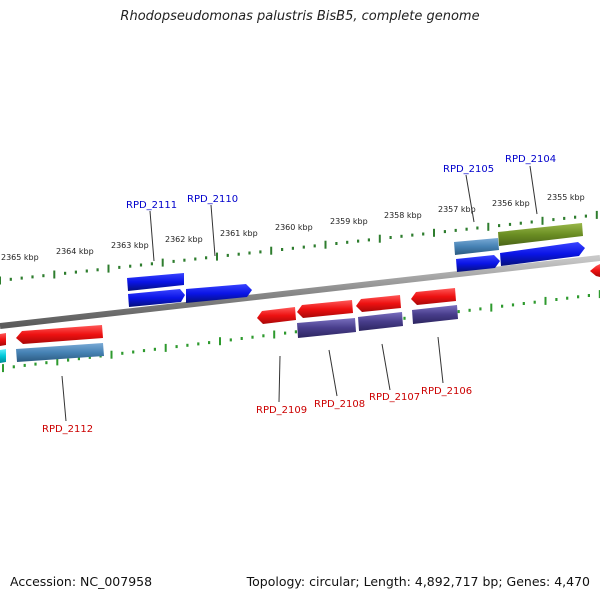 The height and width of the screenshot is (600, 600). What do you see at coordinates (468, 169) in the screenshot?
I see `label-RPD_2105: RPD_2105` at bounding box center [468, 169].